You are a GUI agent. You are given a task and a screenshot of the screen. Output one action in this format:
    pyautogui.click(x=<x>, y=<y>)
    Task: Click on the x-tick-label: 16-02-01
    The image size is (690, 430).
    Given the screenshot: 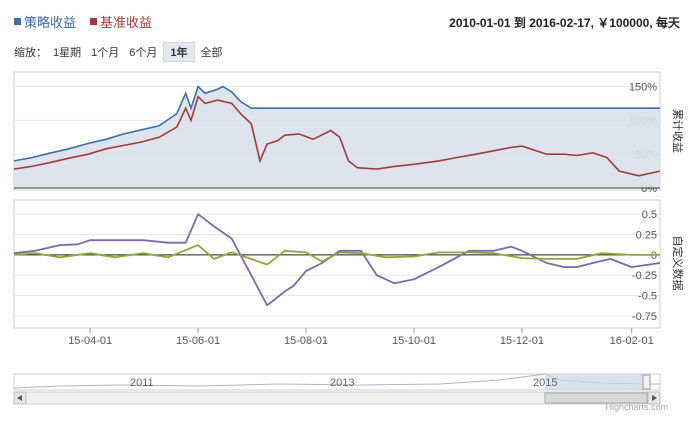 What is the action you would take?
    pyautogui.click(x=632, y=341)
    